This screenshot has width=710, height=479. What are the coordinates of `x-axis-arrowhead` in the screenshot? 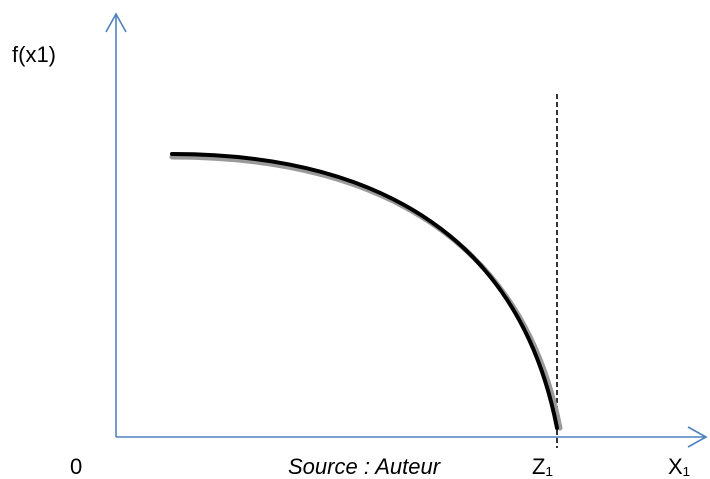 It's located at (697, 437).